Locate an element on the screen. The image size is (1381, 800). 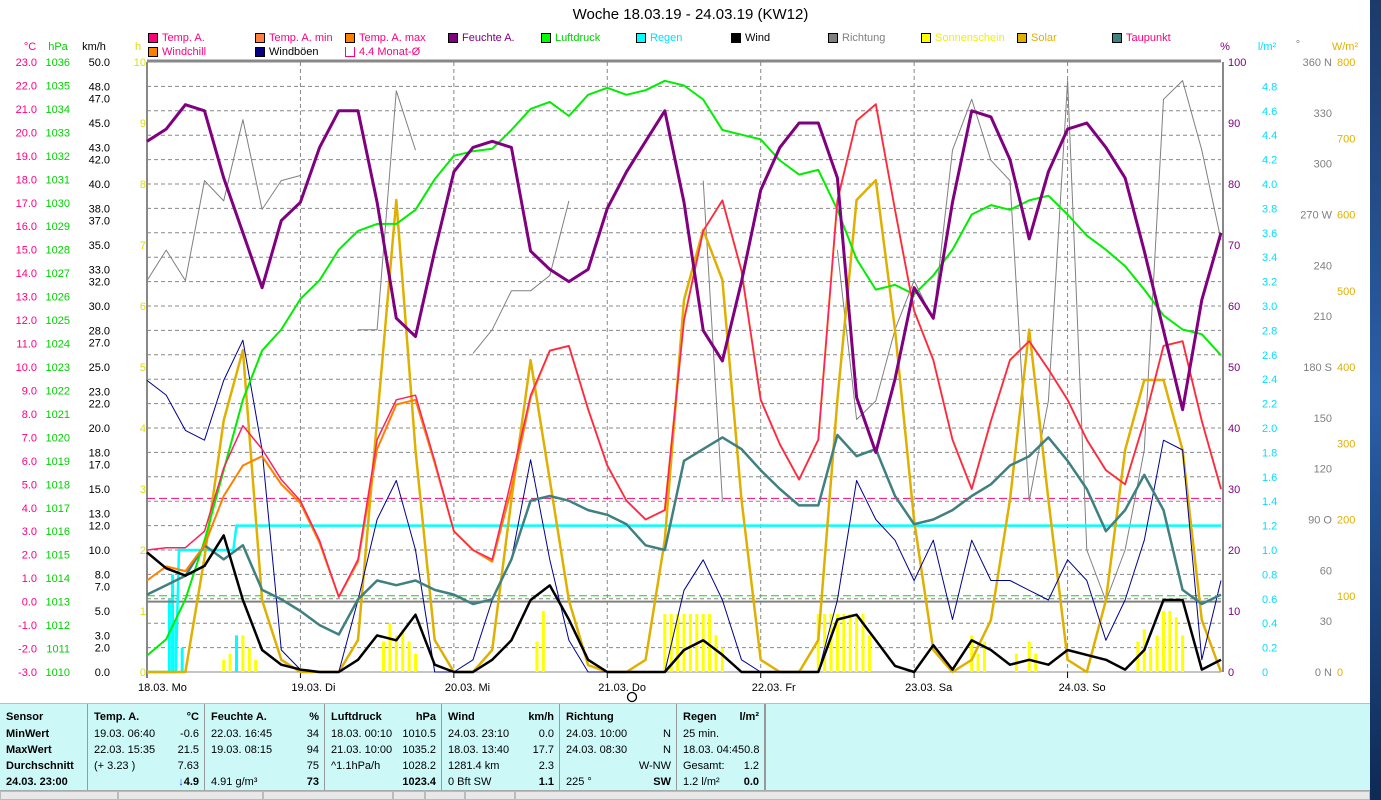
tick-label-rain: 3.0 is located at coordinates (1269, 307).